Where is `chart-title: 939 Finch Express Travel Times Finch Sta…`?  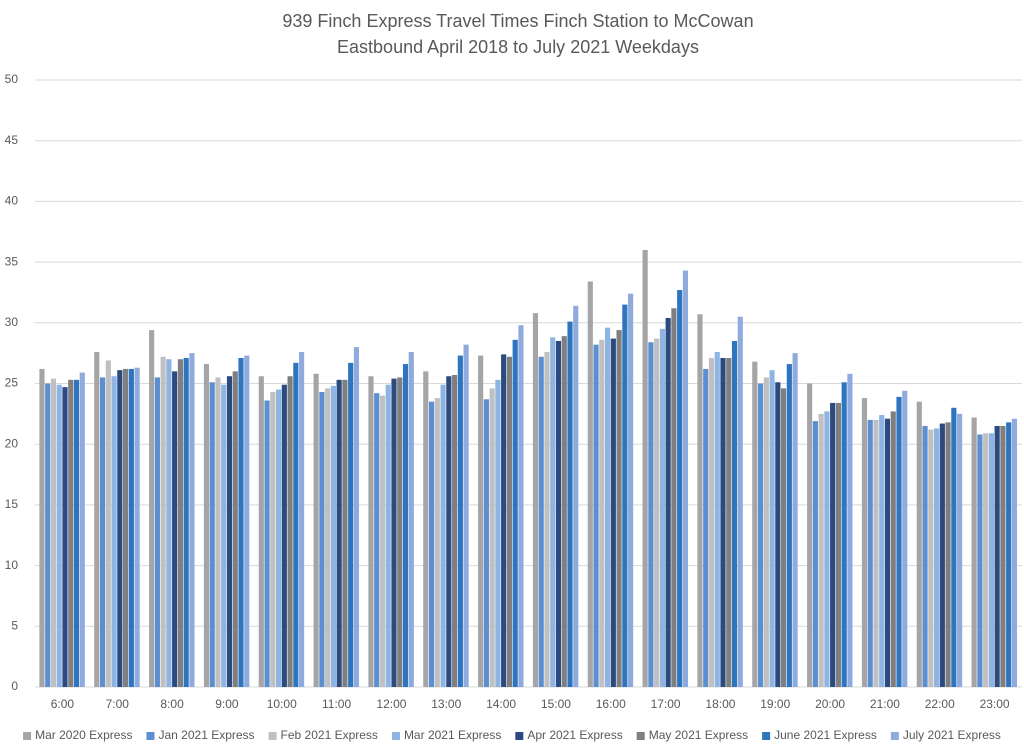 chart-title: 939 Finch Express Travel Times Finch Sta… is located at coordinates (517, 21).